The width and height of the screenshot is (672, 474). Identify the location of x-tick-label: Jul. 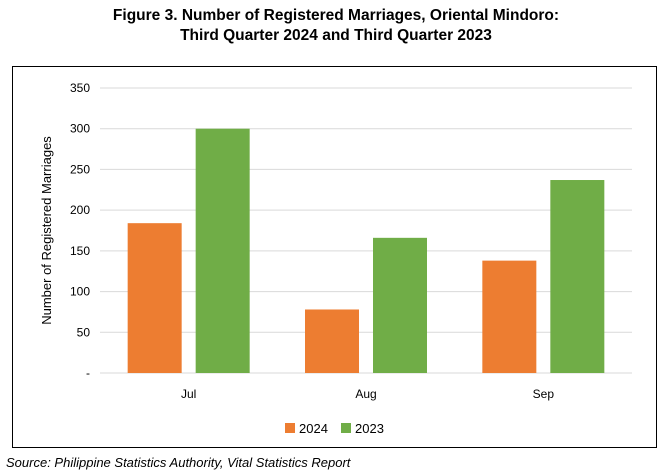
(188, 394).